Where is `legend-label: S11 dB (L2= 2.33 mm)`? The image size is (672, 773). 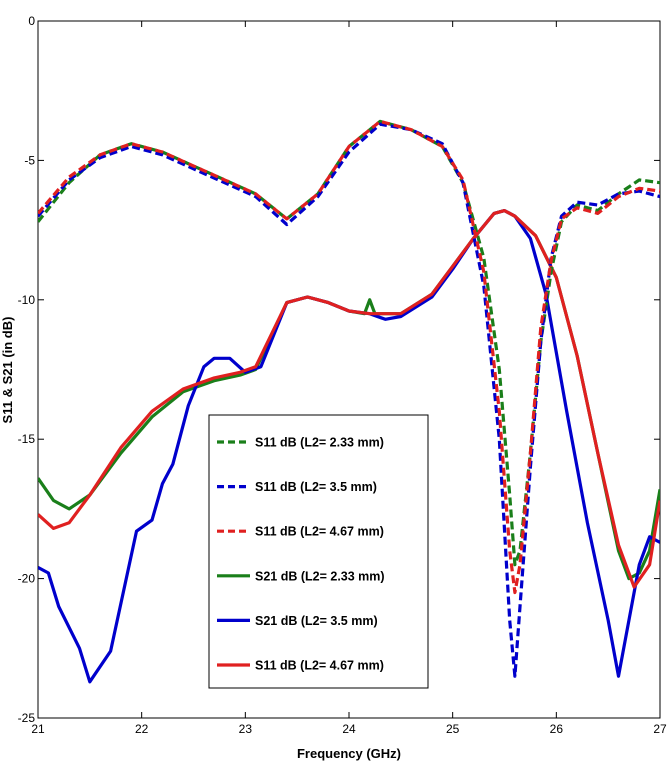 legend-label: S11 dB (L2= 2.33 mm) is located at coordinates (319, 443).